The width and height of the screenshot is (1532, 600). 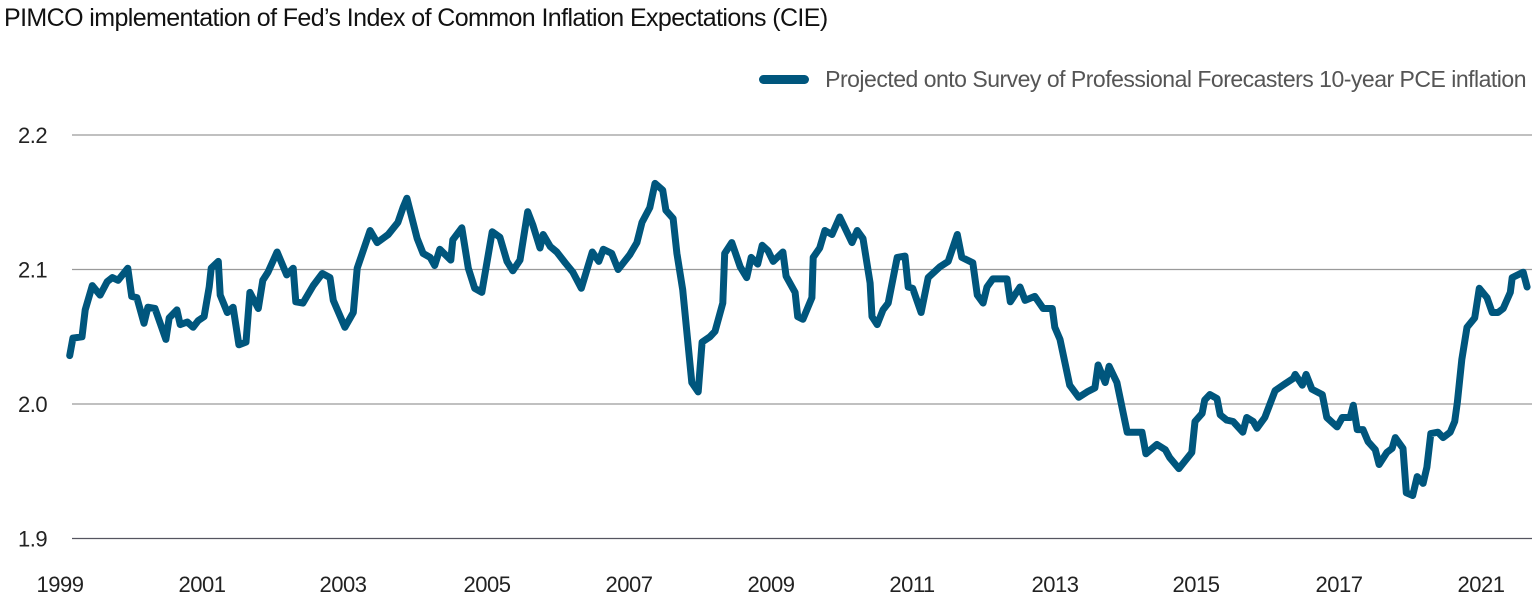 What do you see at coordinates (33, 337) in the screenshot?
I see `y-axis-ticks: 2.2 2.1 2.0 1.9` at bounding box center [33, 337].